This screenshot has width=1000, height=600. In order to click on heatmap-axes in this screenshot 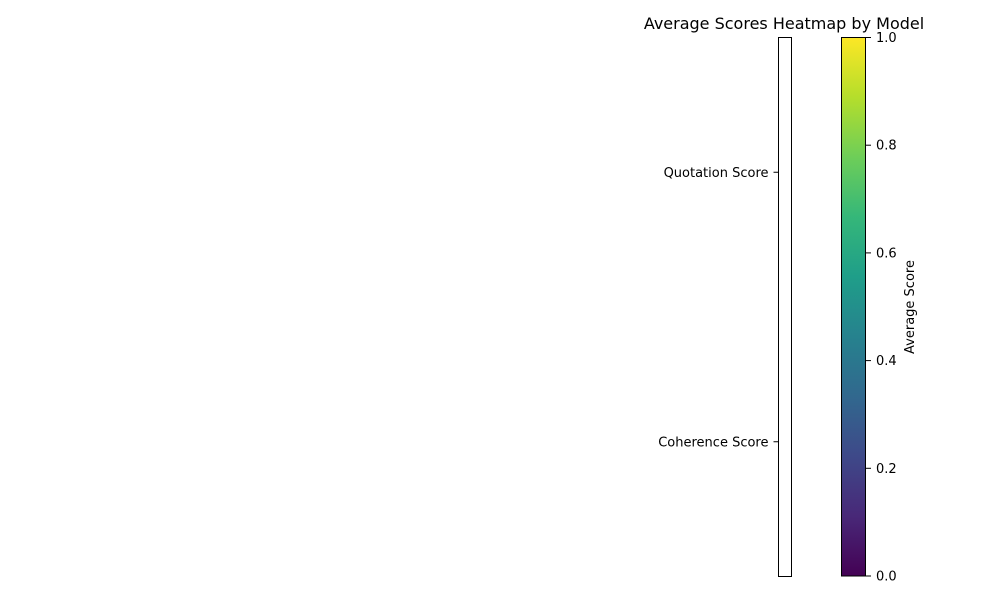, I will do `click(785, 307)`.